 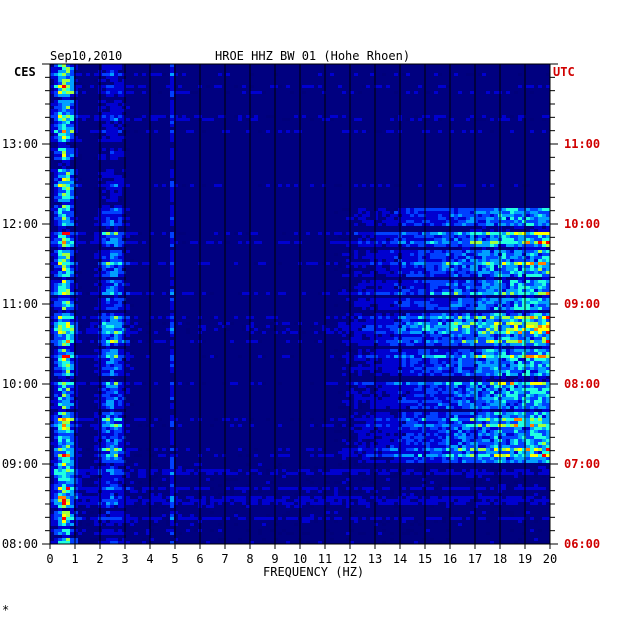 I want to click on footnote-mark: *, so click(x=5, y=610).